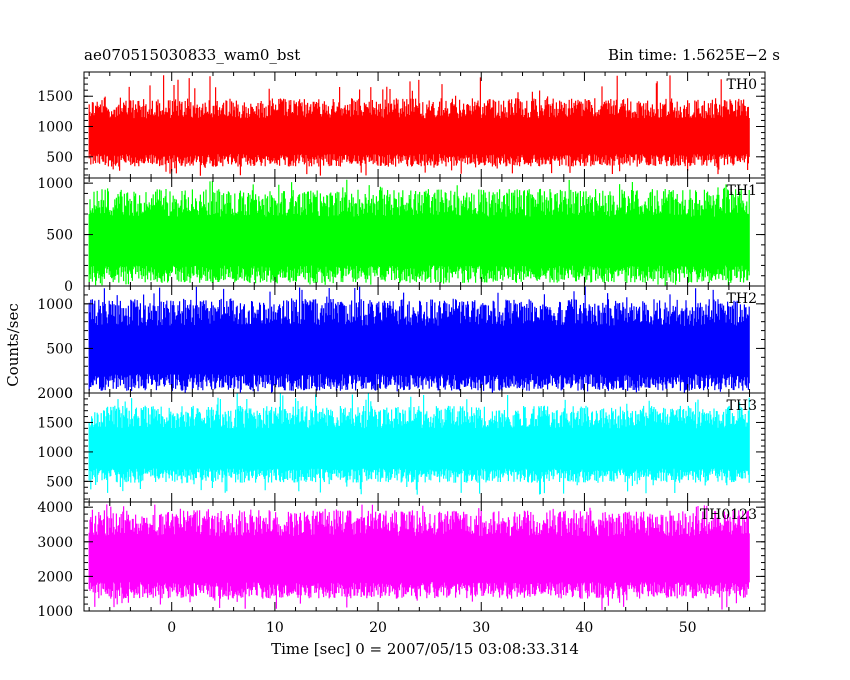  What do you see at coordinates (378, 628) in the screenshot?
I see `x-tick-label: 20` at bounding box center [378, 628].